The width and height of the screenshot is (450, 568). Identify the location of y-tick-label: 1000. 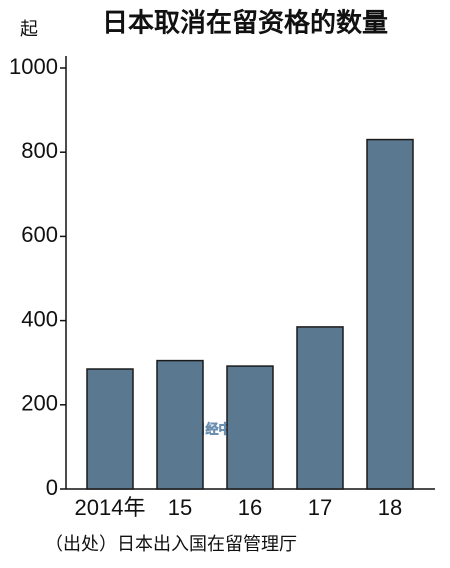
(33, 66).